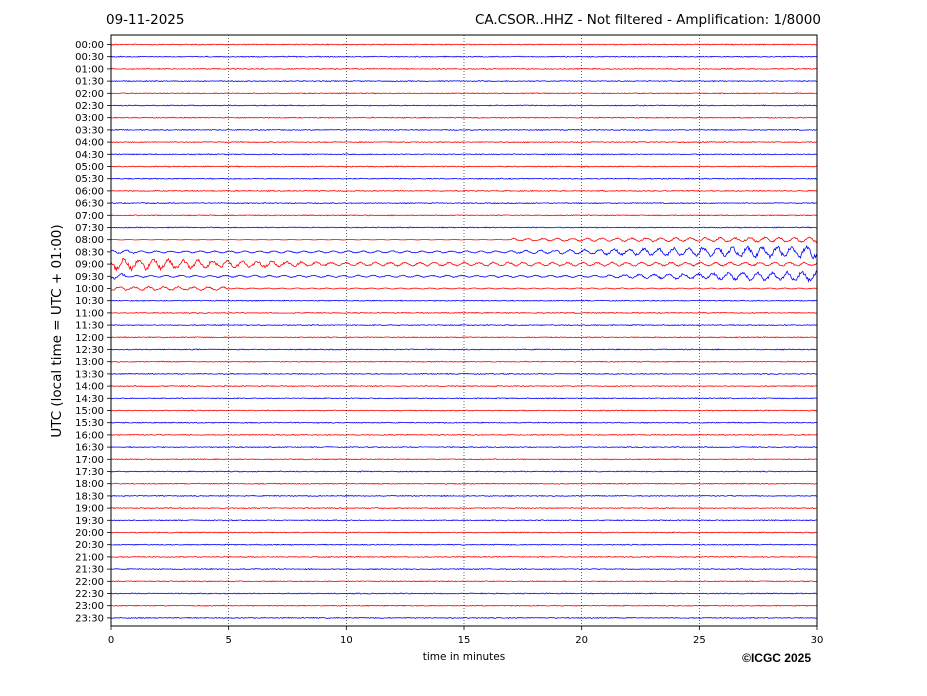  I want to click on y-tick-label: 10:00, so click(89, 289).